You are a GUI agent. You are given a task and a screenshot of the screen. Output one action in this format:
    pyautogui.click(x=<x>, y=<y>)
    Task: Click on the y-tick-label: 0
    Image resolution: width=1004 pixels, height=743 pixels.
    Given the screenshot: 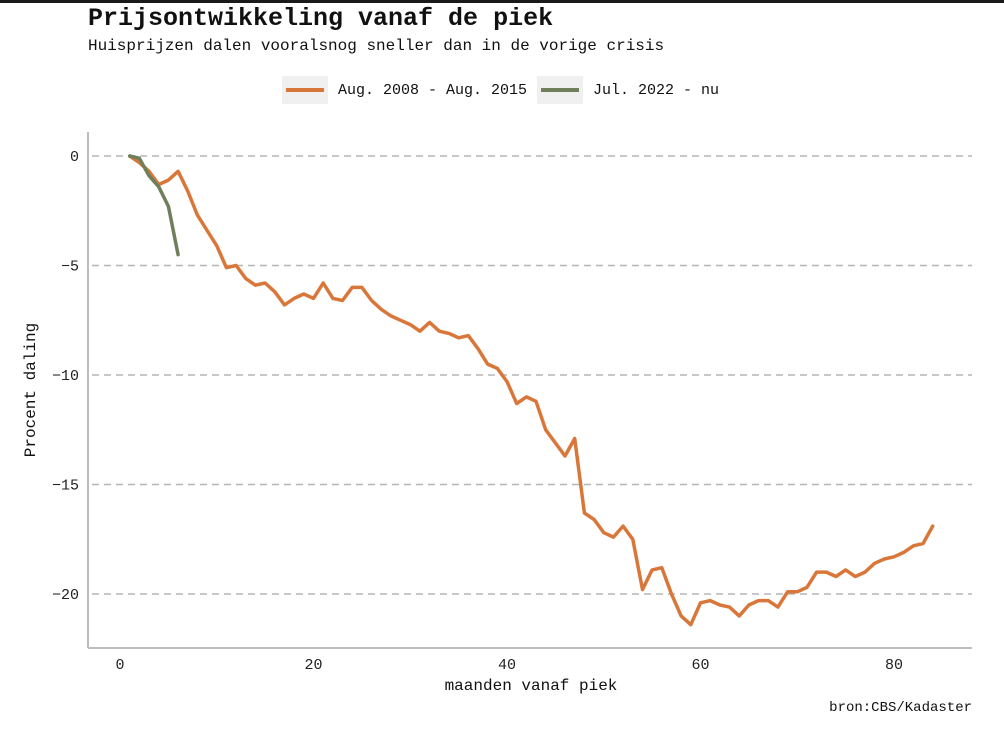 What is the action you would take?
    pyautogui.click(x=74, y=157)
    